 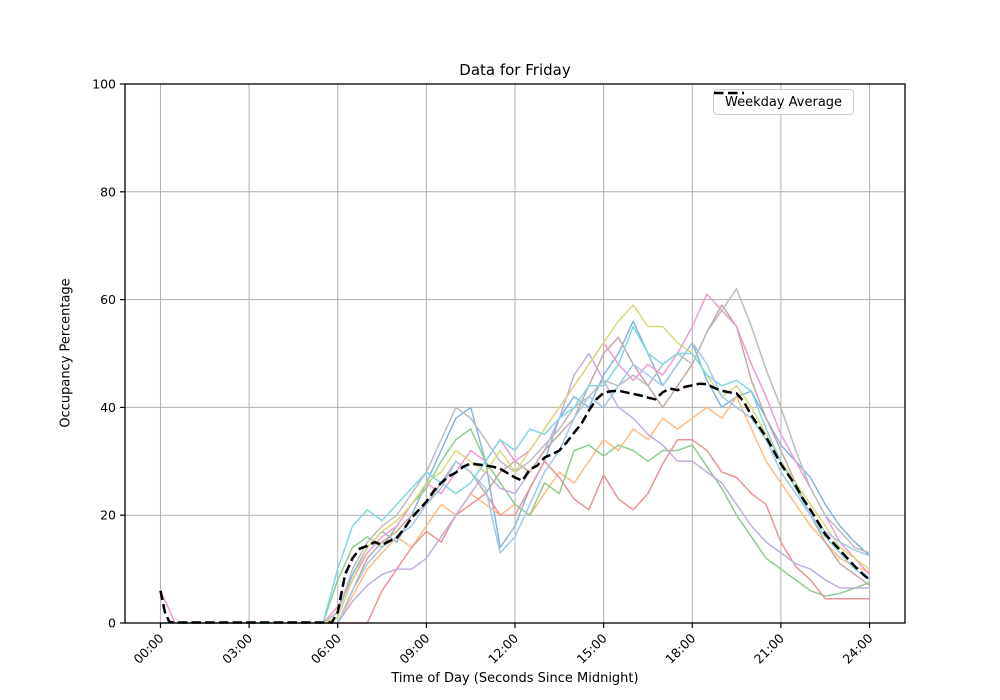 What do you see at coordinates (148, 648) in the screenshot?
I see `x-tick-label: 00:00` at bounding box center [148, 648].